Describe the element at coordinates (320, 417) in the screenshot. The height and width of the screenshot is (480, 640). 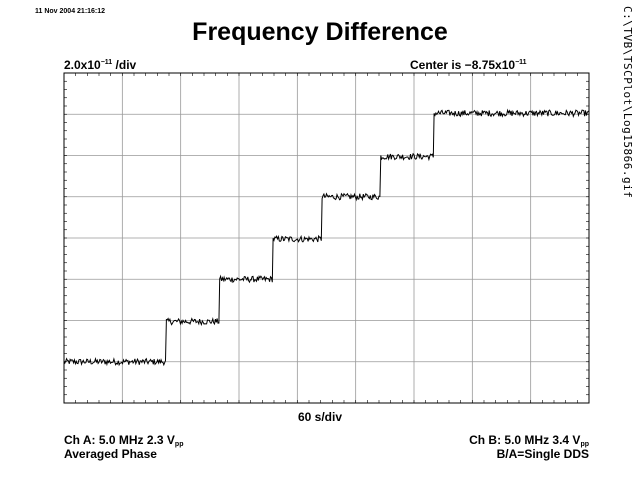
I see `x-scale-label: 60 s/div` at that location.